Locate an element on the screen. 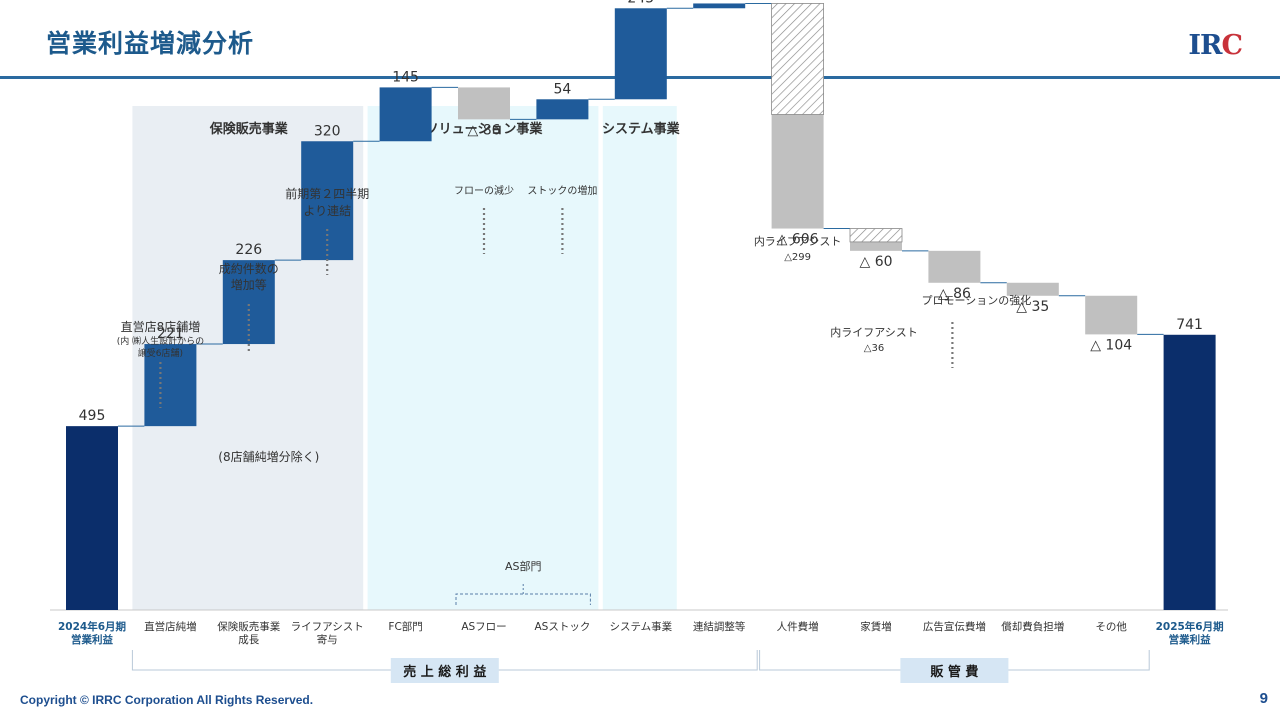 The height and width of the screenshot is (720, 1280). category-label: FC部門 is located at coordinates (405, 626).